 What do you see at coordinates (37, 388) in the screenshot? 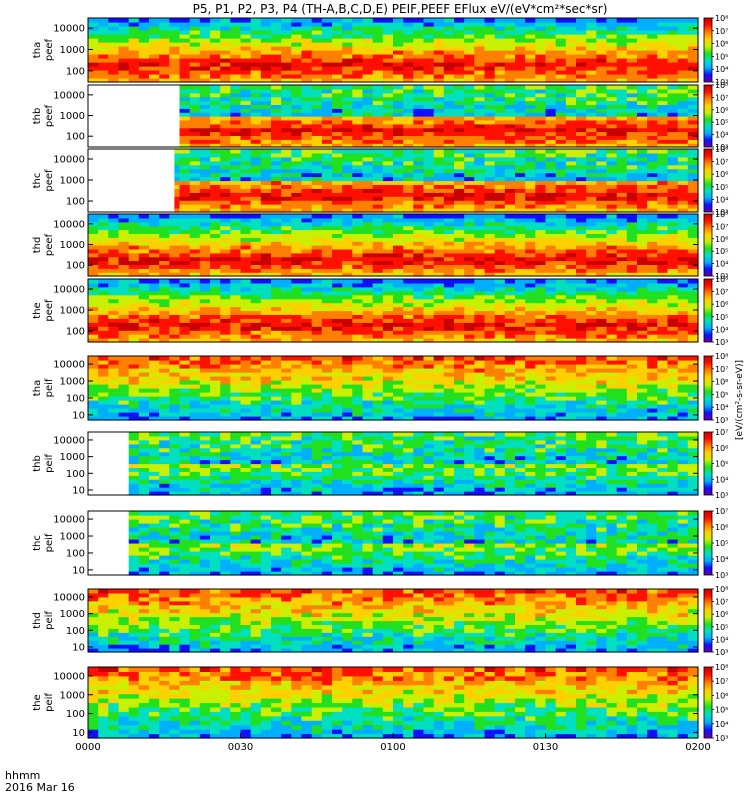
I see `panel-probe-label: tha` at bounding box center [37, 388].